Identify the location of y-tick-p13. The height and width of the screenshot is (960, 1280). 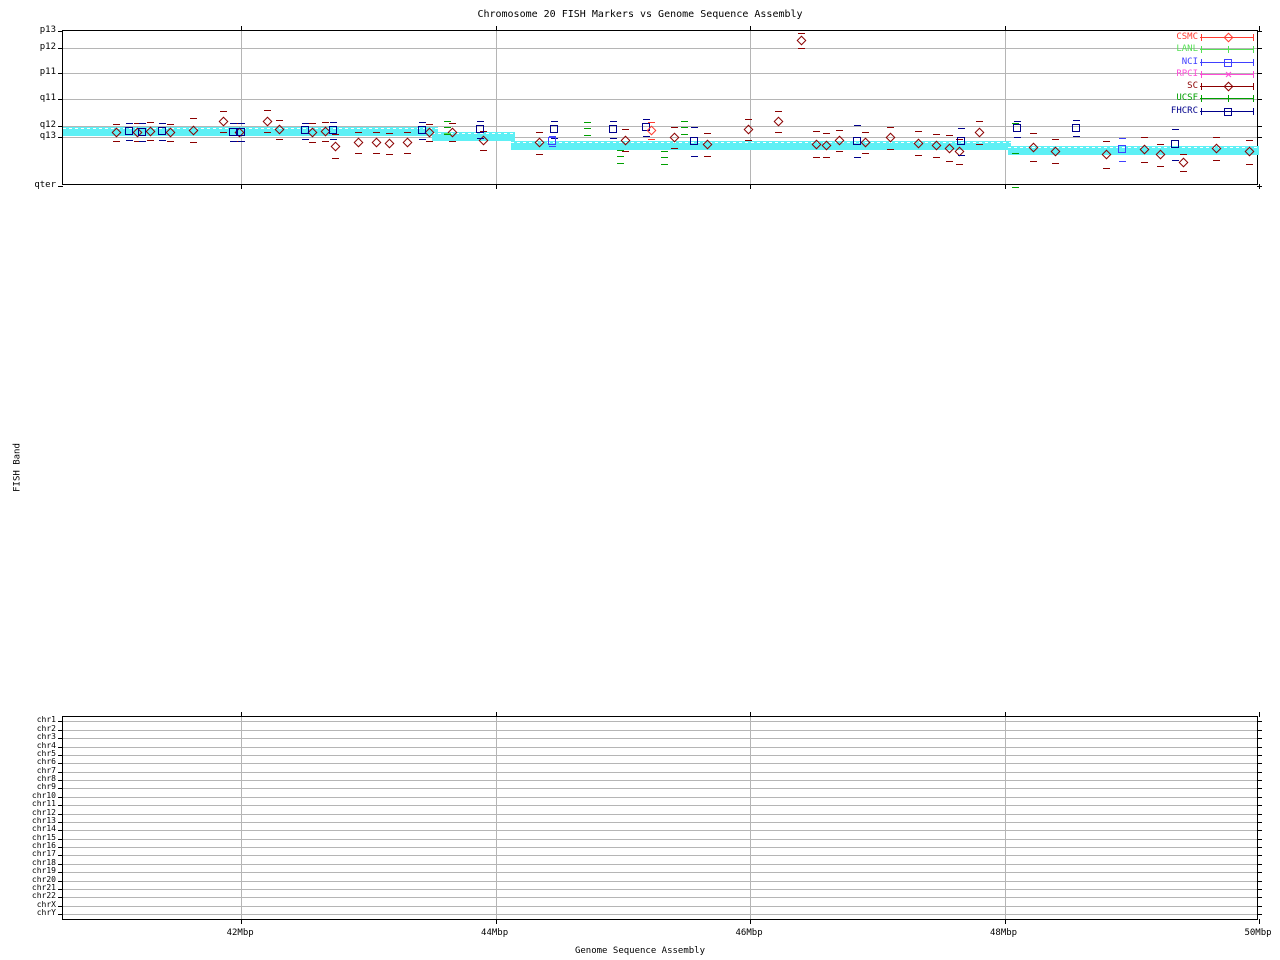
(1259, 31).